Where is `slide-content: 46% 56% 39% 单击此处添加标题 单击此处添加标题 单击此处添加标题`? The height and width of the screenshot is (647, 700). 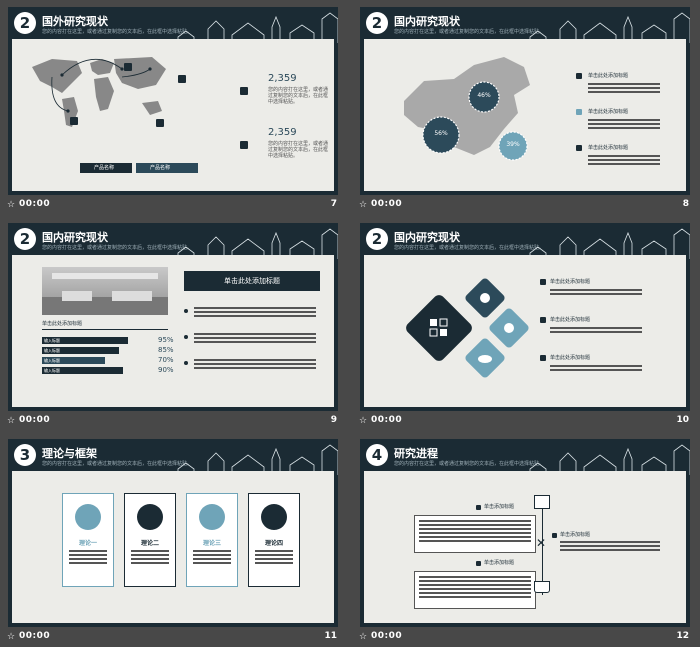 slide-content: 46% 56% 39% 单击此处添加标题 单击此处添加标题 单击此处添加标题 is located at coordinates (525, 115).